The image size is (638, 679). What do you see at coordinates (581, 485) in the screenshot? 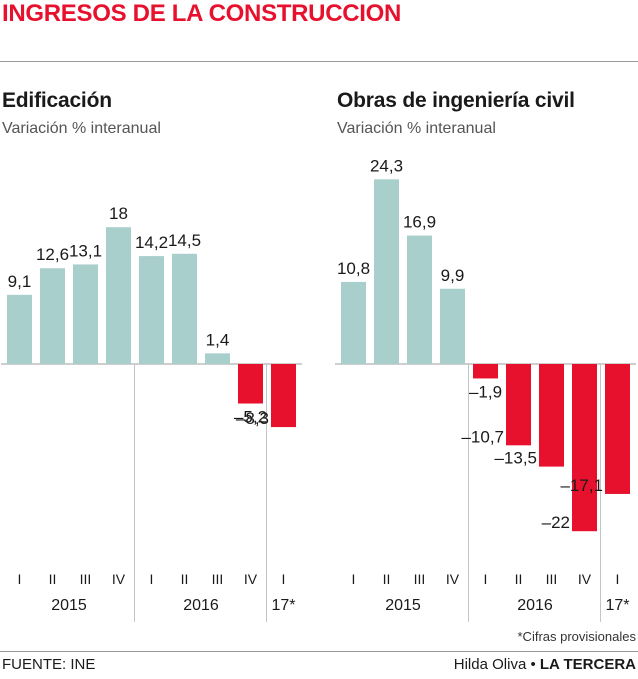
I see `data-label: –17,1` at bounding box center [581, 485].